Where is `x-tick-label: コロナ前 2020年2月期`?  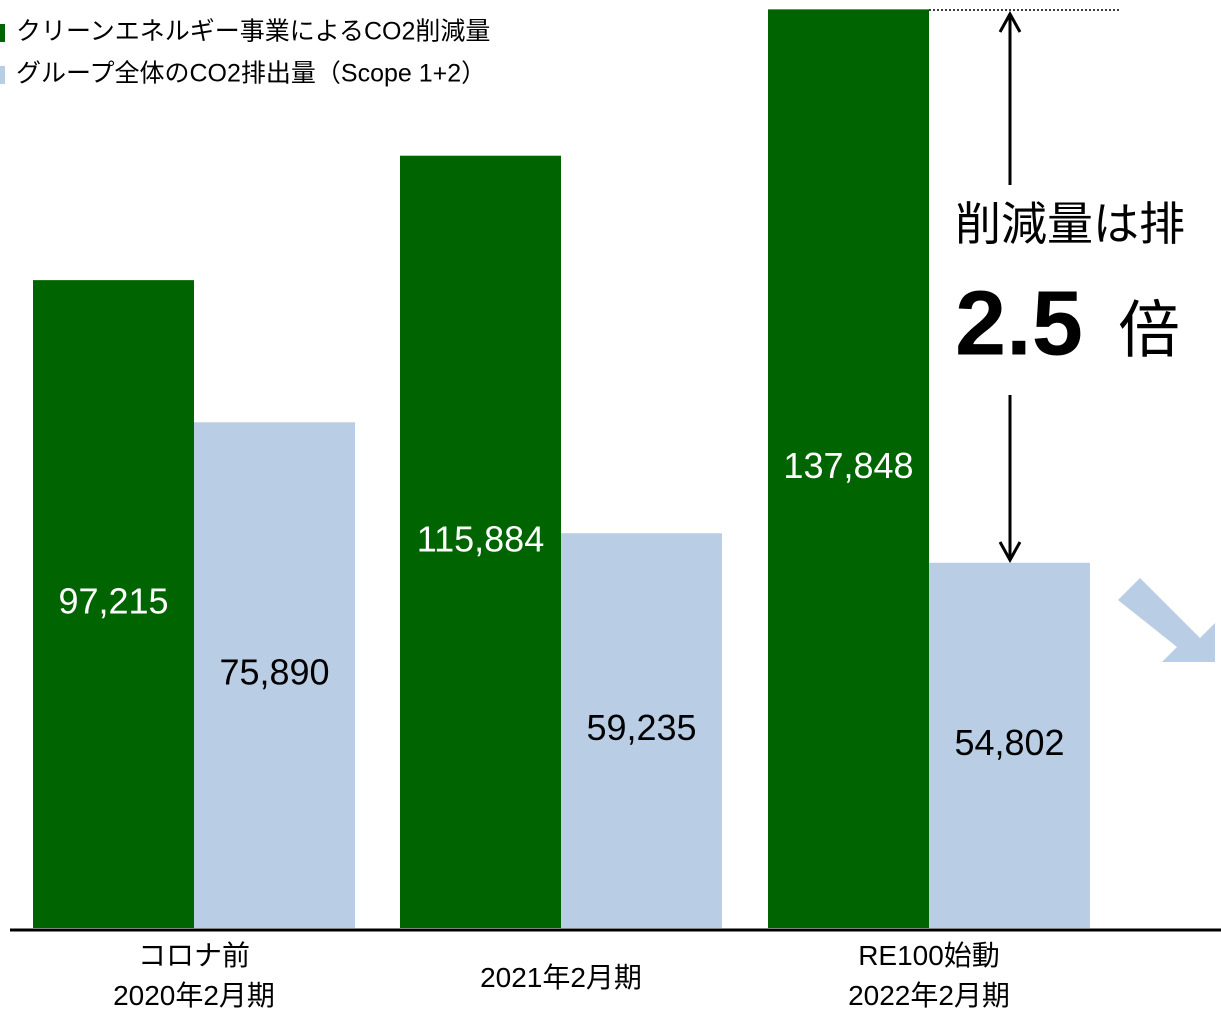 x-tick-label: コロナ前 2020年2月期 is located at coordinates (194, 975).